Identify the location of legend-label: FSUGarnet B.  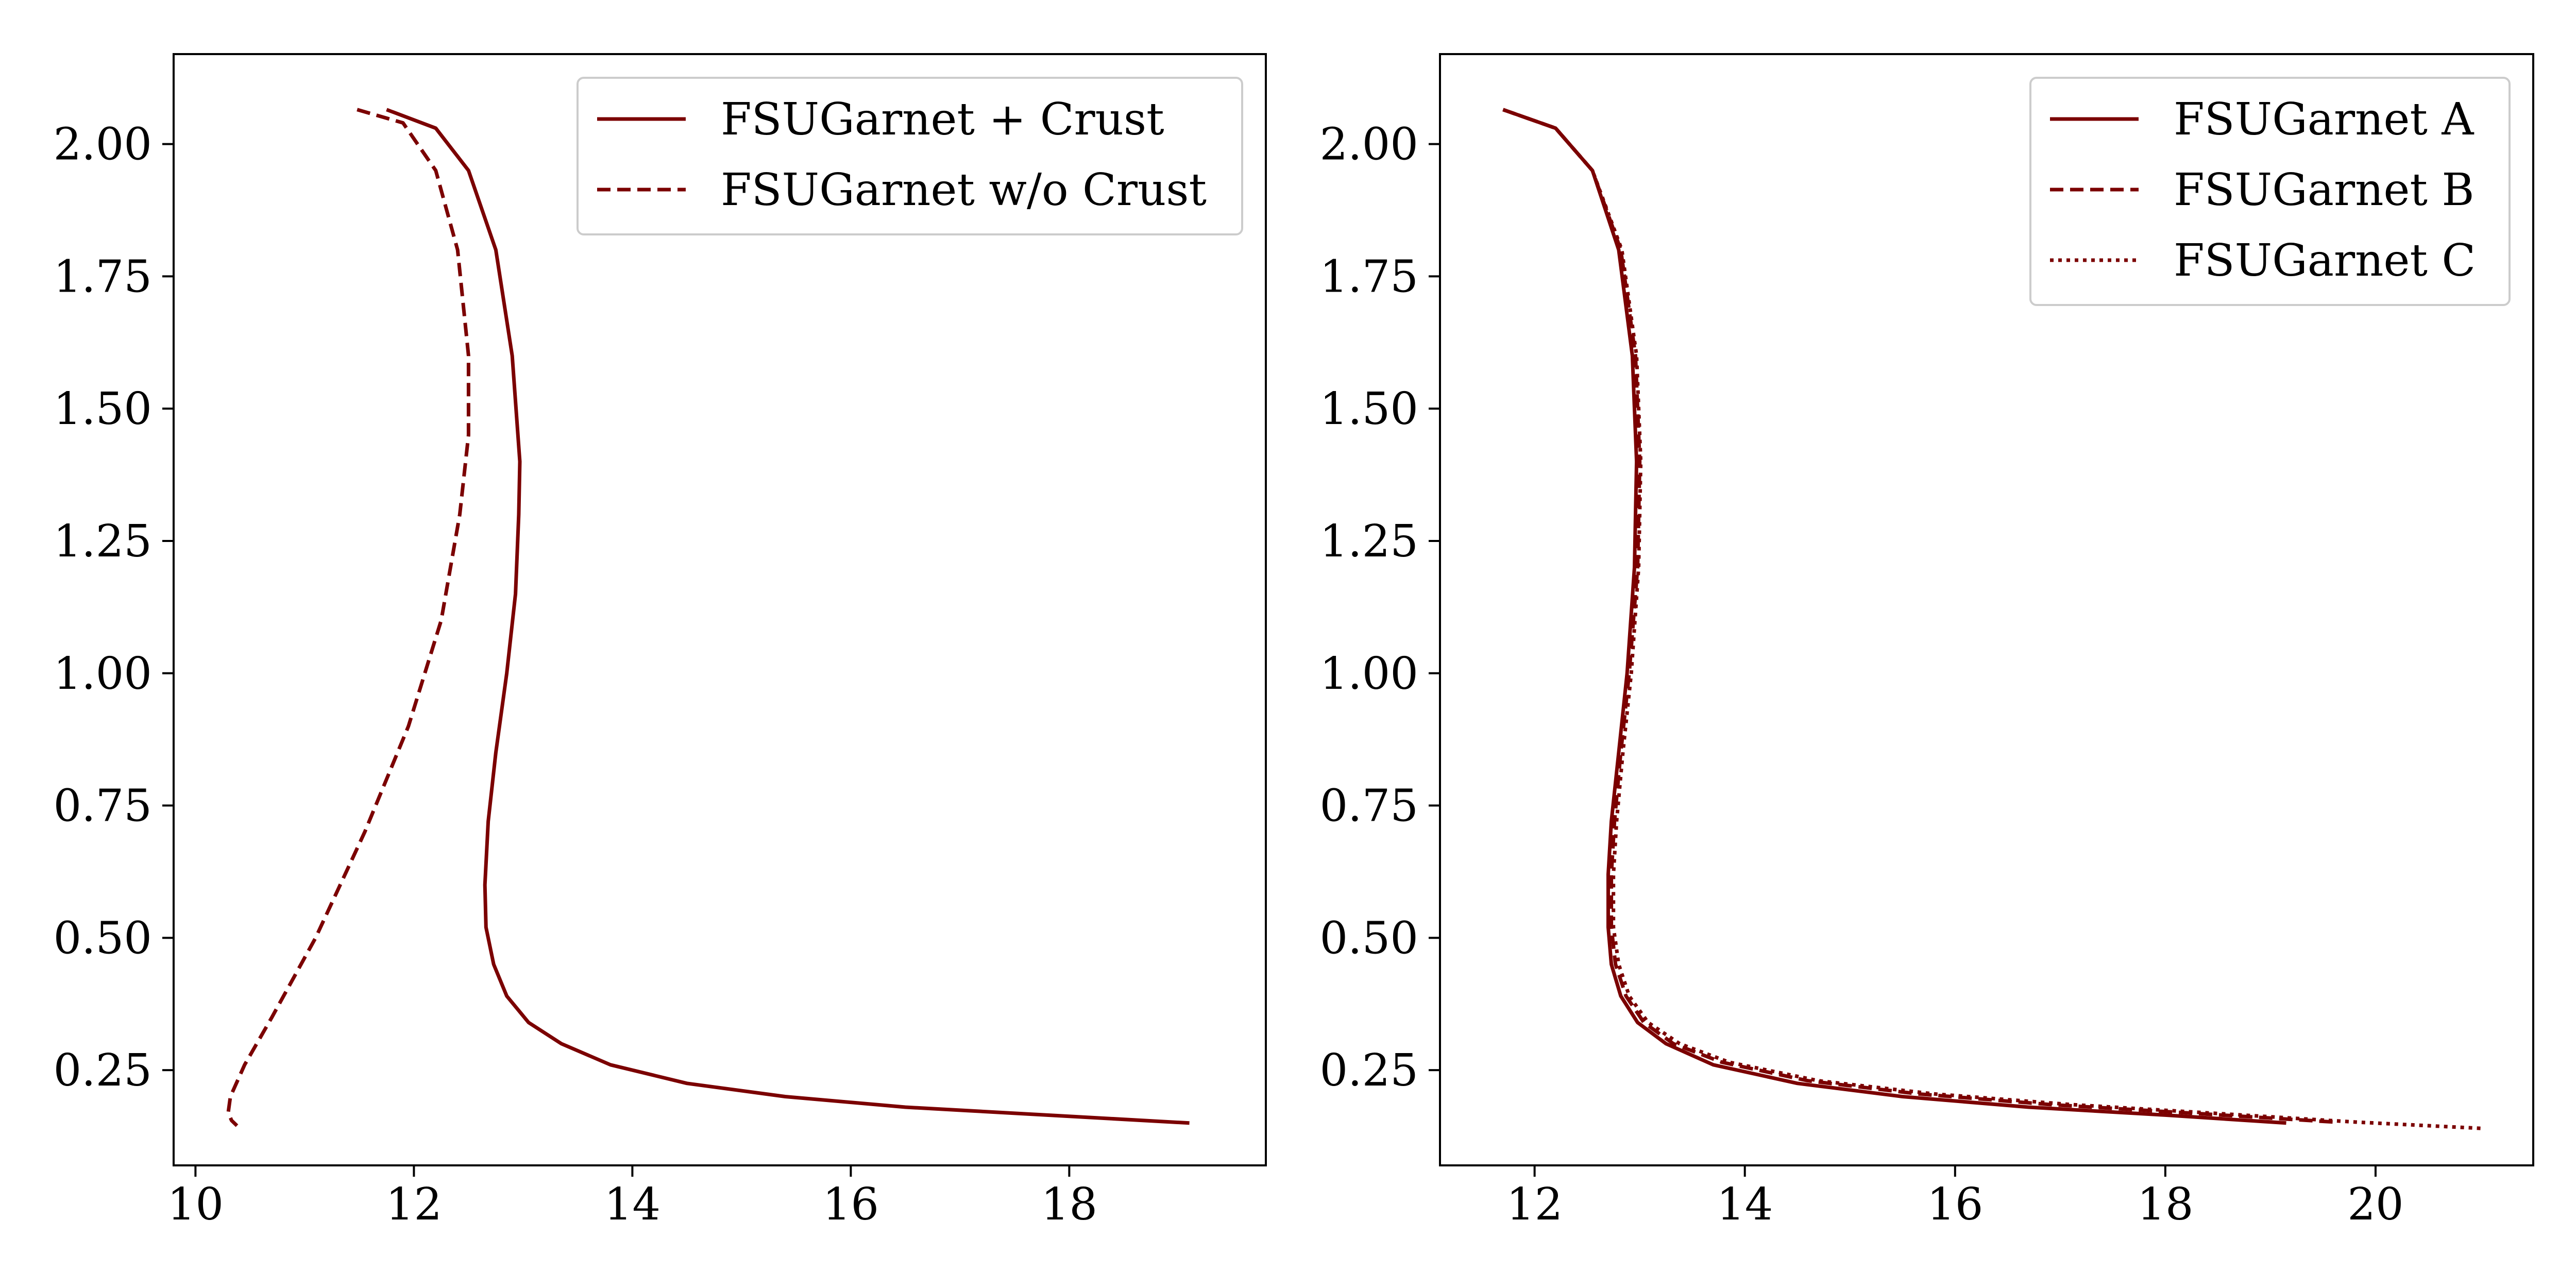
(2324, 190).